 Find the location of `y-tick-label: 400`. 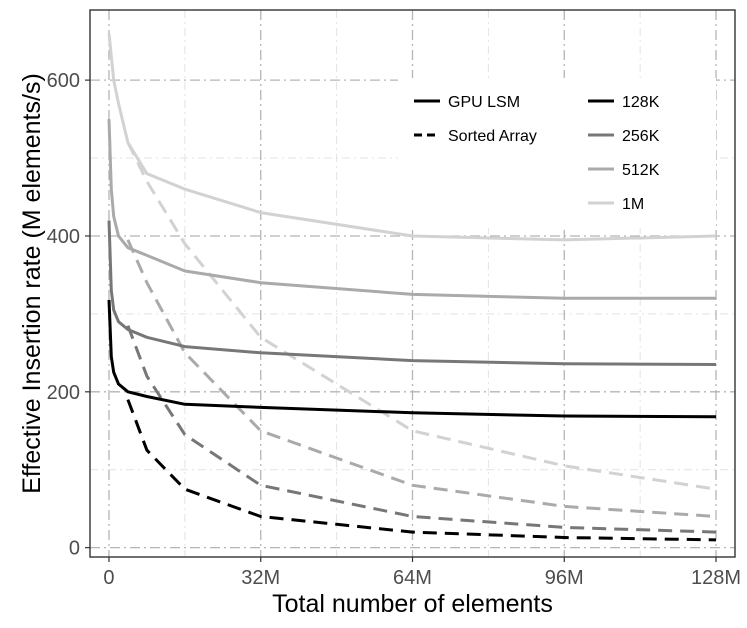

y-tick-label: 400 is located at coordinates (63, 237).